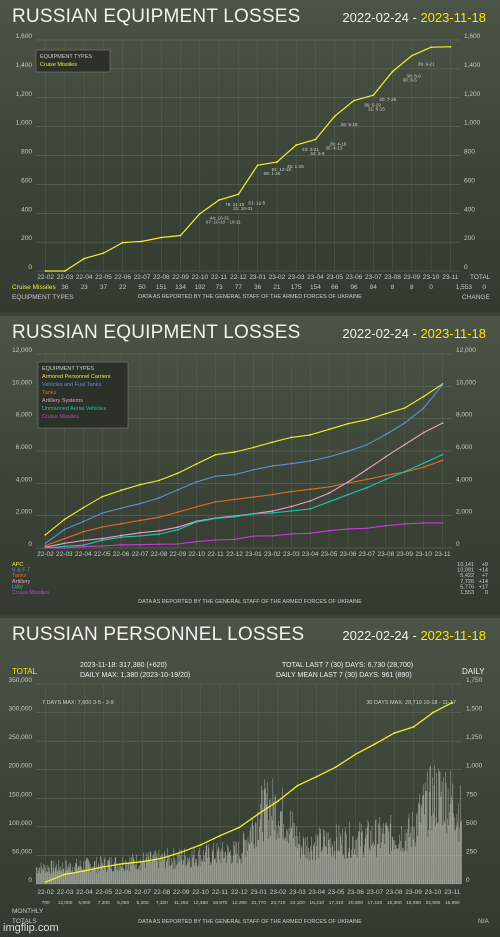  I want to click on y-tick-label: 200,000, so click(21, 766).